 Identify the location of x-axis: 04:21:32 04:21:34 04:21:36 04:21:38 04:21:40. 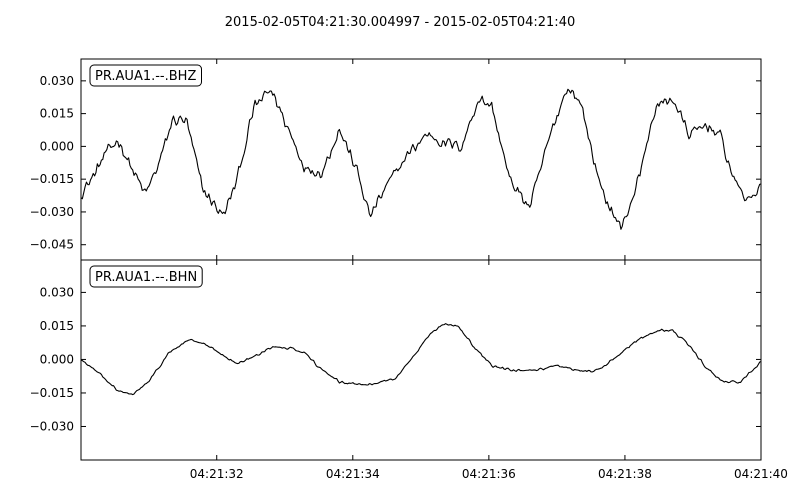
(489, 474).